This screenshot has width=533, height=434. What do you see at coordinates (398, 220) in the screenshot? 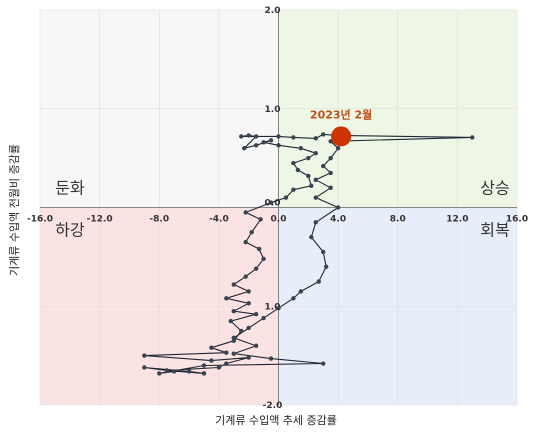
I see `x-tick-label: 8.0` at bounding box center [398, 220].